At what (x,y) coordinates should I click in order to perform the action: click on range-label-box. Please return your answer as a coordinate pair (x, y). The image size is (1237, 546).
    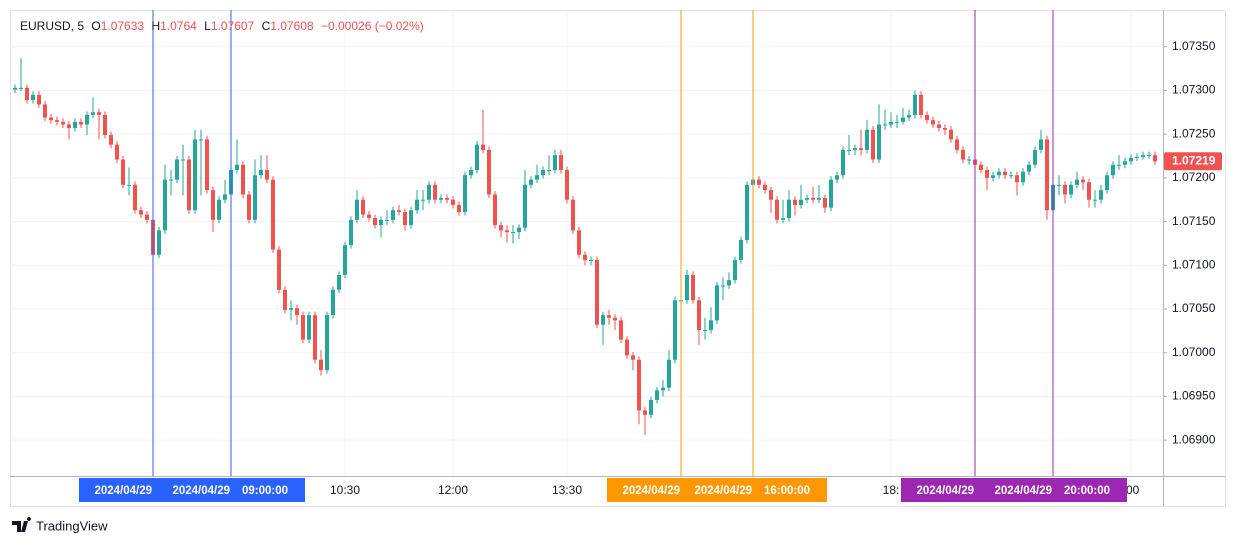
    Looking at the image, I should click on (717, 490).